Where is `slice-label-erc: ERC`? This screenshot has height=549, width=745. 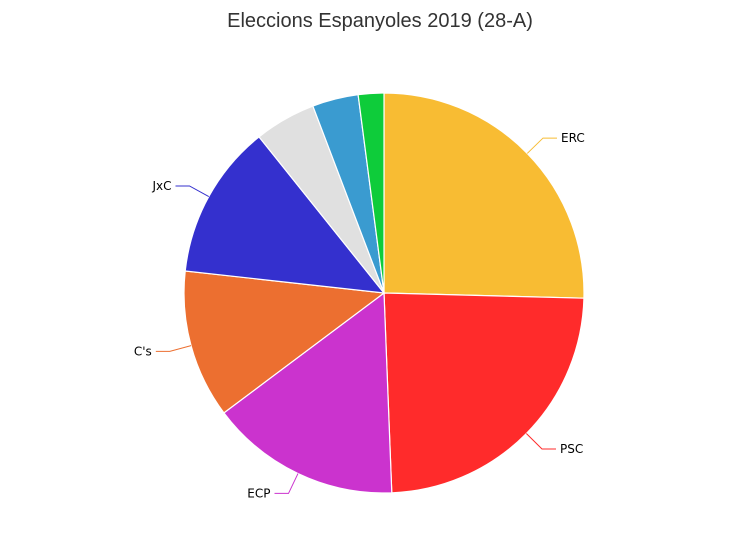 slice-label-erc: ERC is located at coordinates (573, 138).